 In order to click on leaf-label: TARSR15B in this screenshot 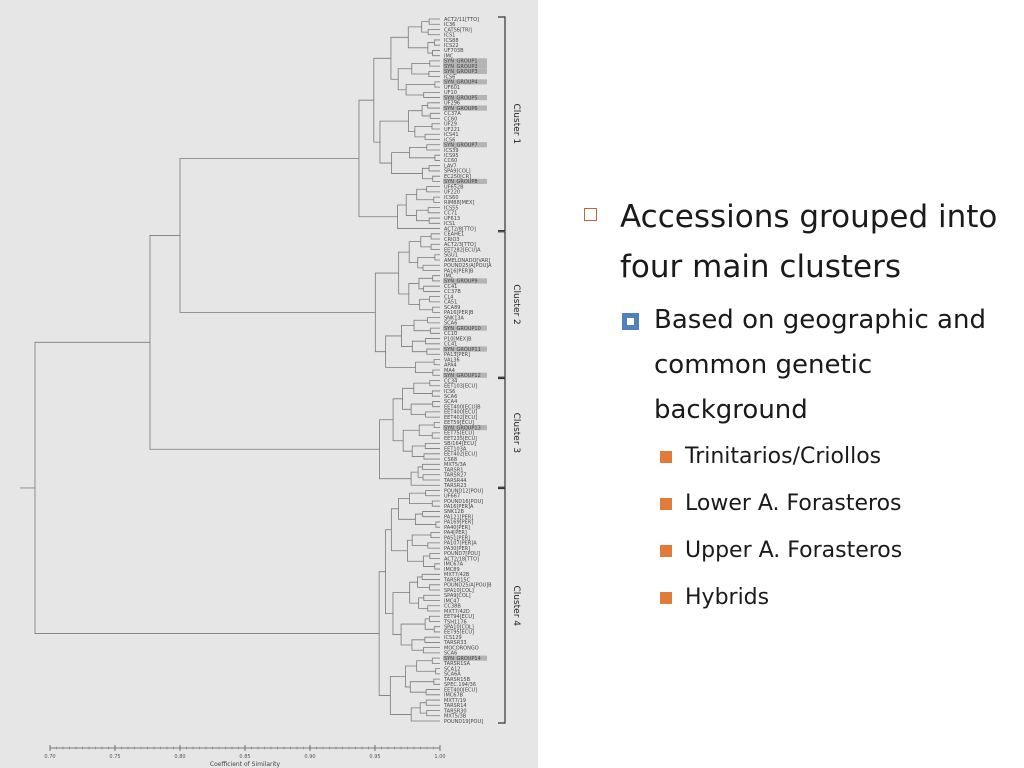, I will do `click(457, 680)`.